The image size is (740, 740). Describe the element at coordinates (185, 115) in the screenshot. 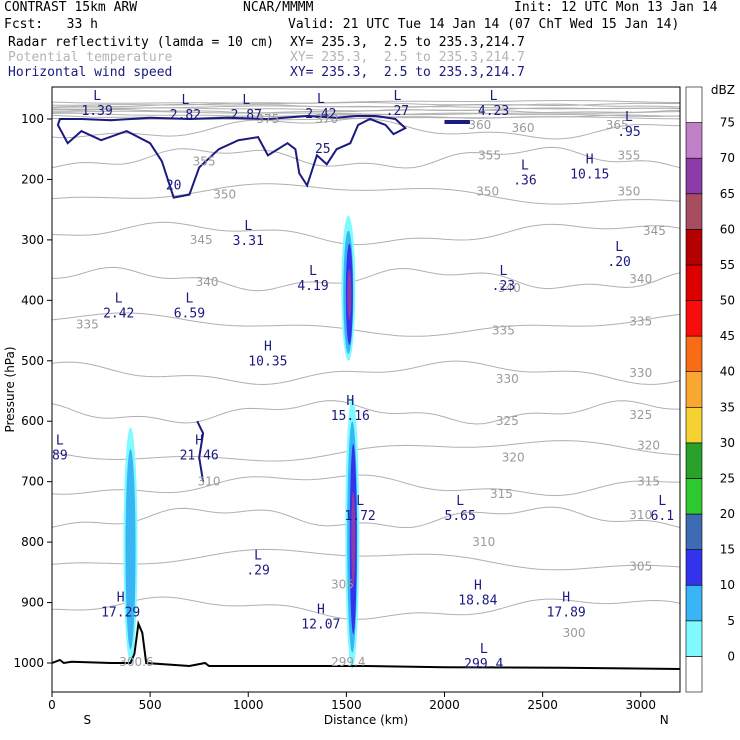

I see `extremum-value: 2.82` at that location.